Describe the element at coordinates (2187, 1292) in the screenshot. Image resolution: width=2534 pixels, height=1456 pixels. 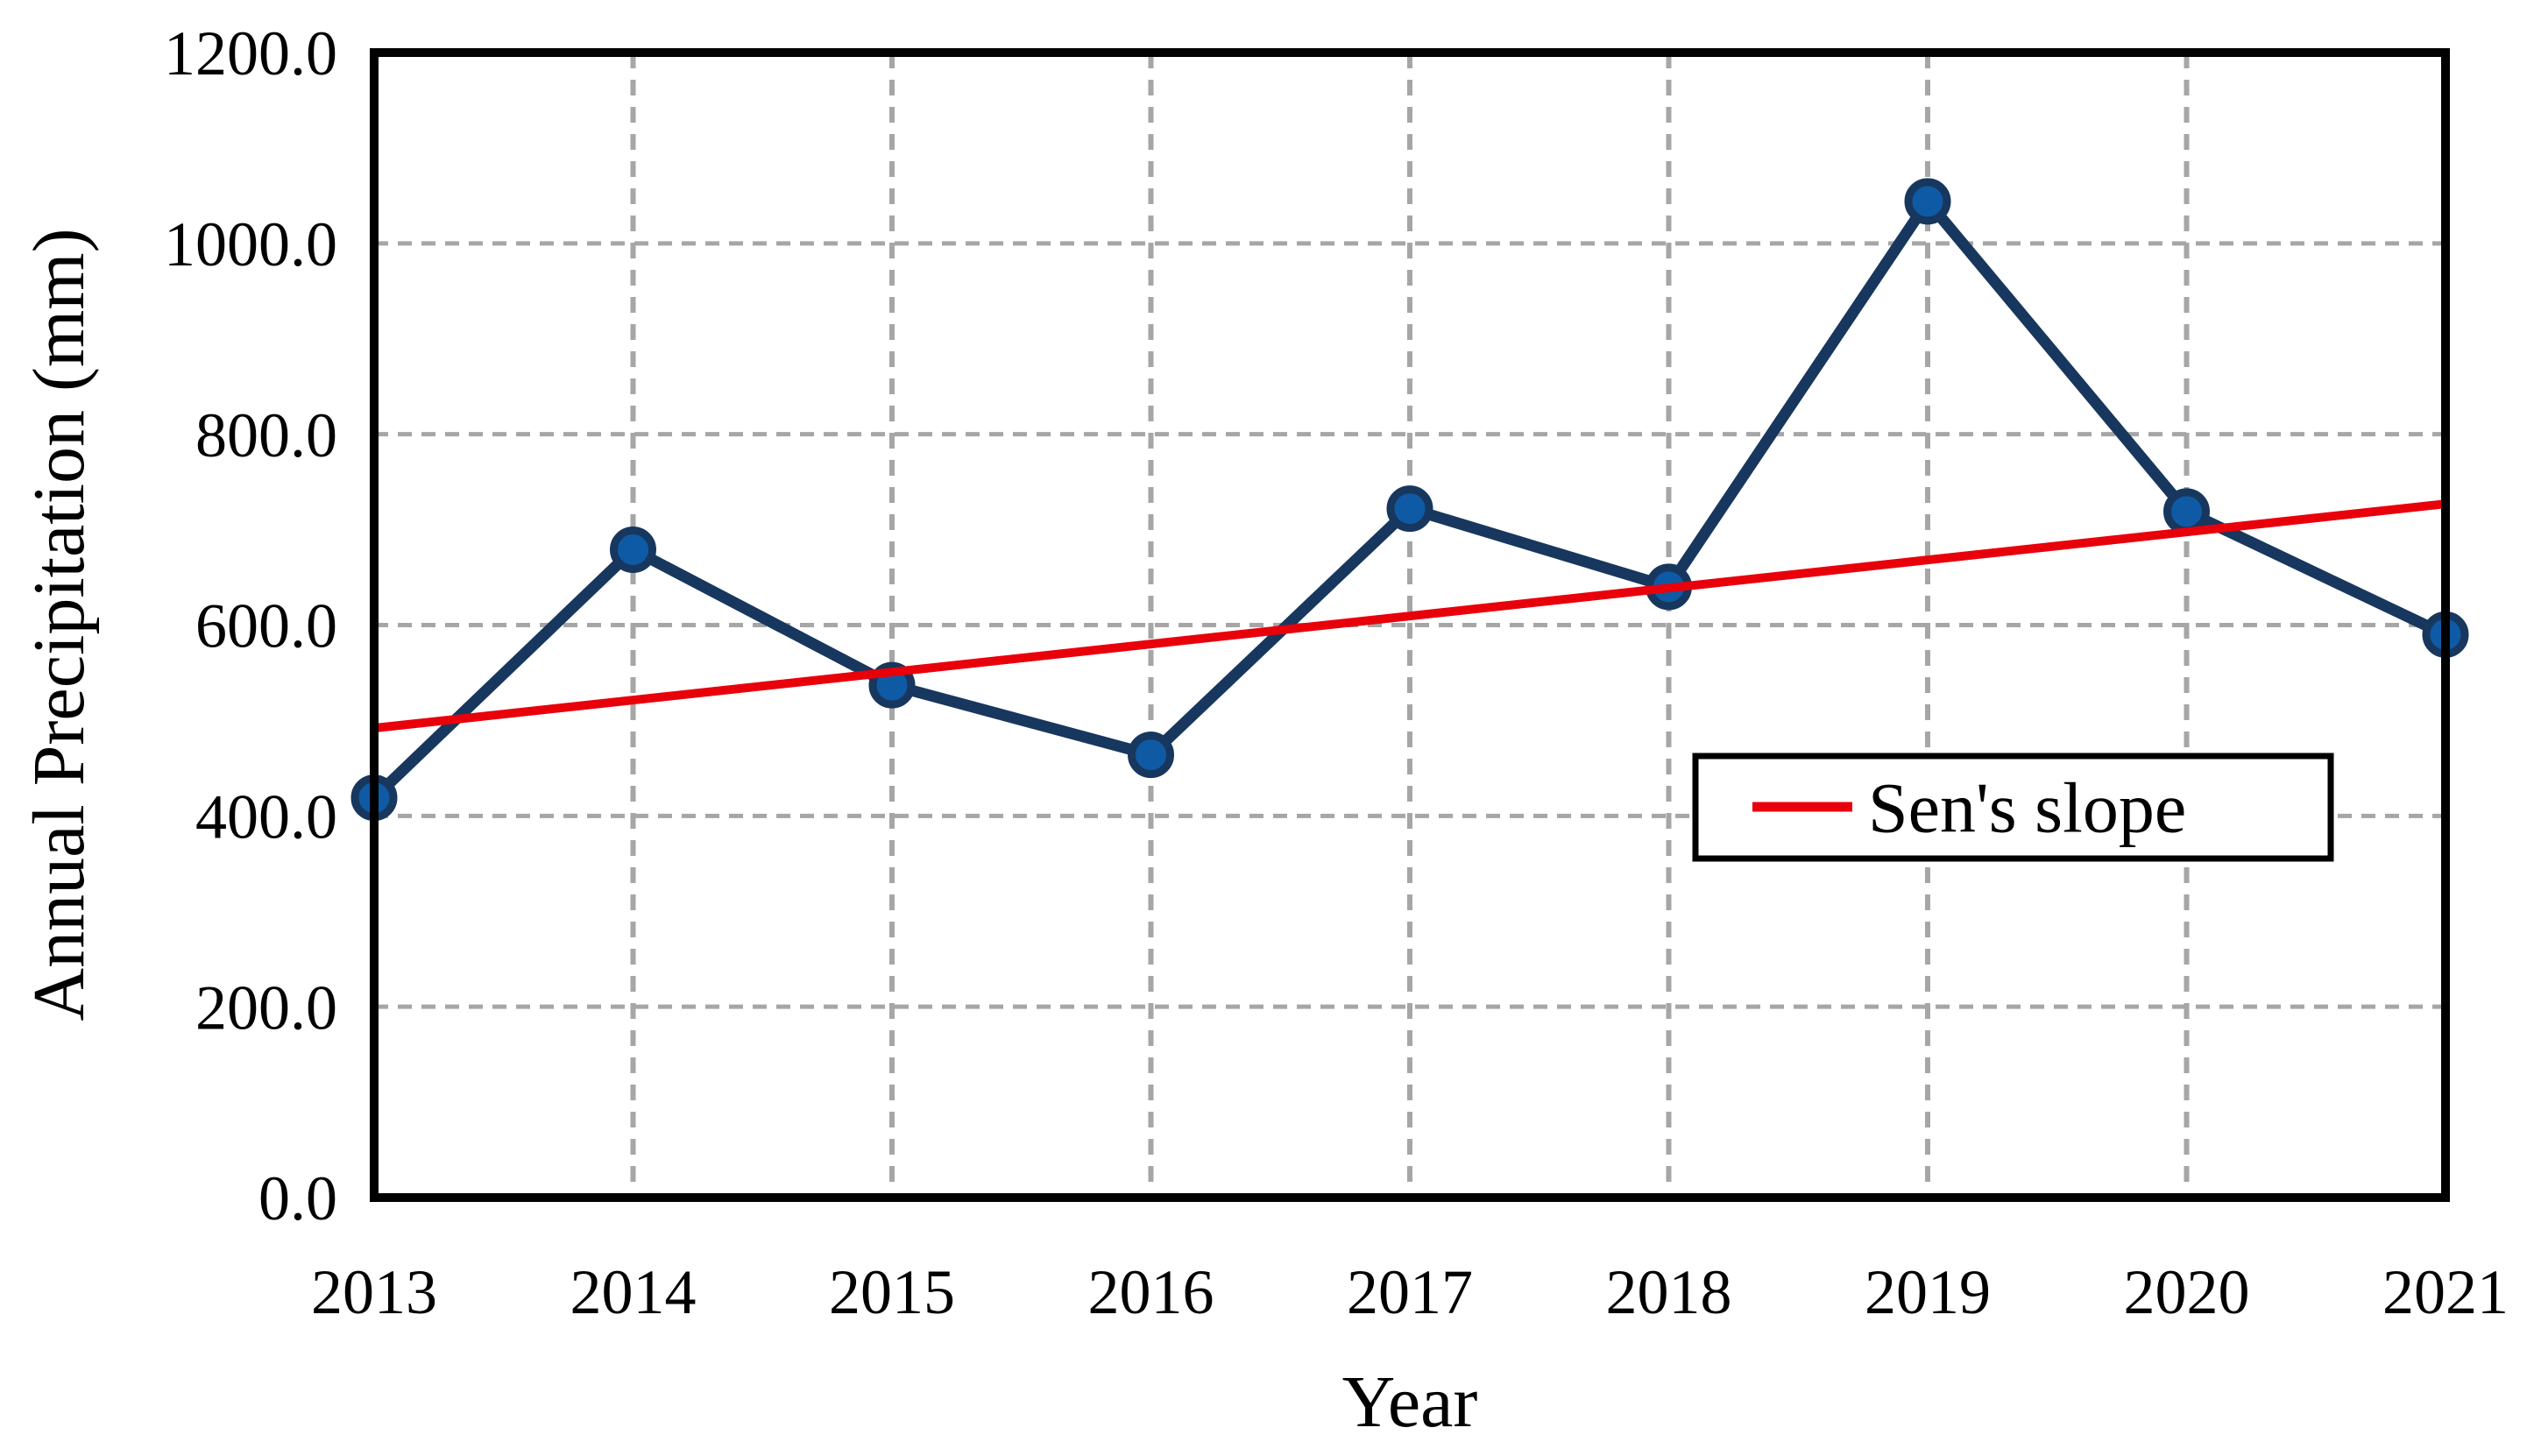
I see `x-tick-label: 2020` at that location.